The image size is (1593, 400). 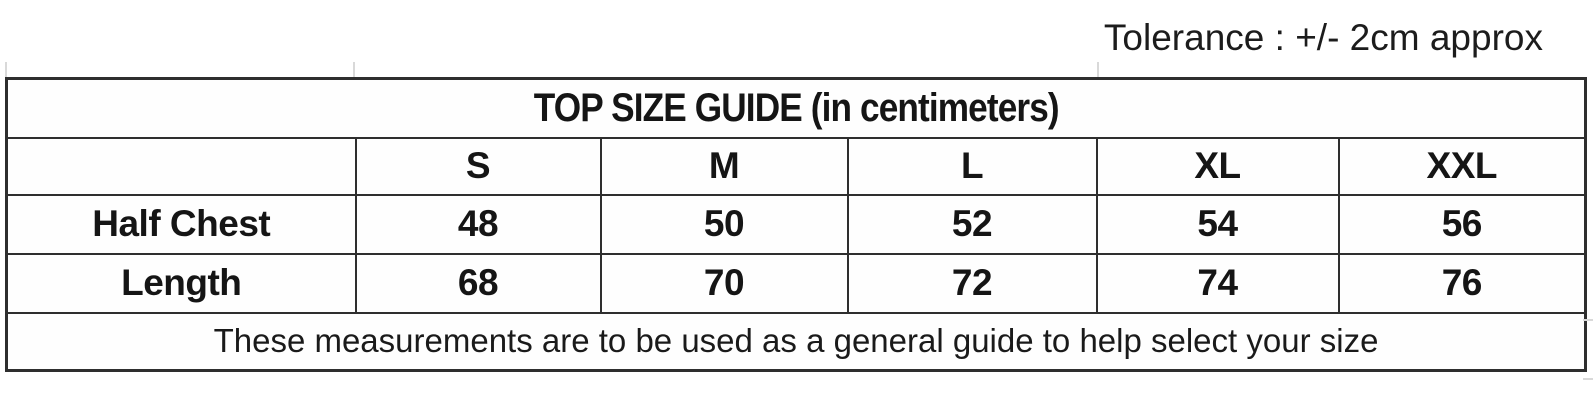 What do you see at coordinates (478, 283) in the screenshot?
I see `length-value-s: 68` at bounding box center [478, 283].